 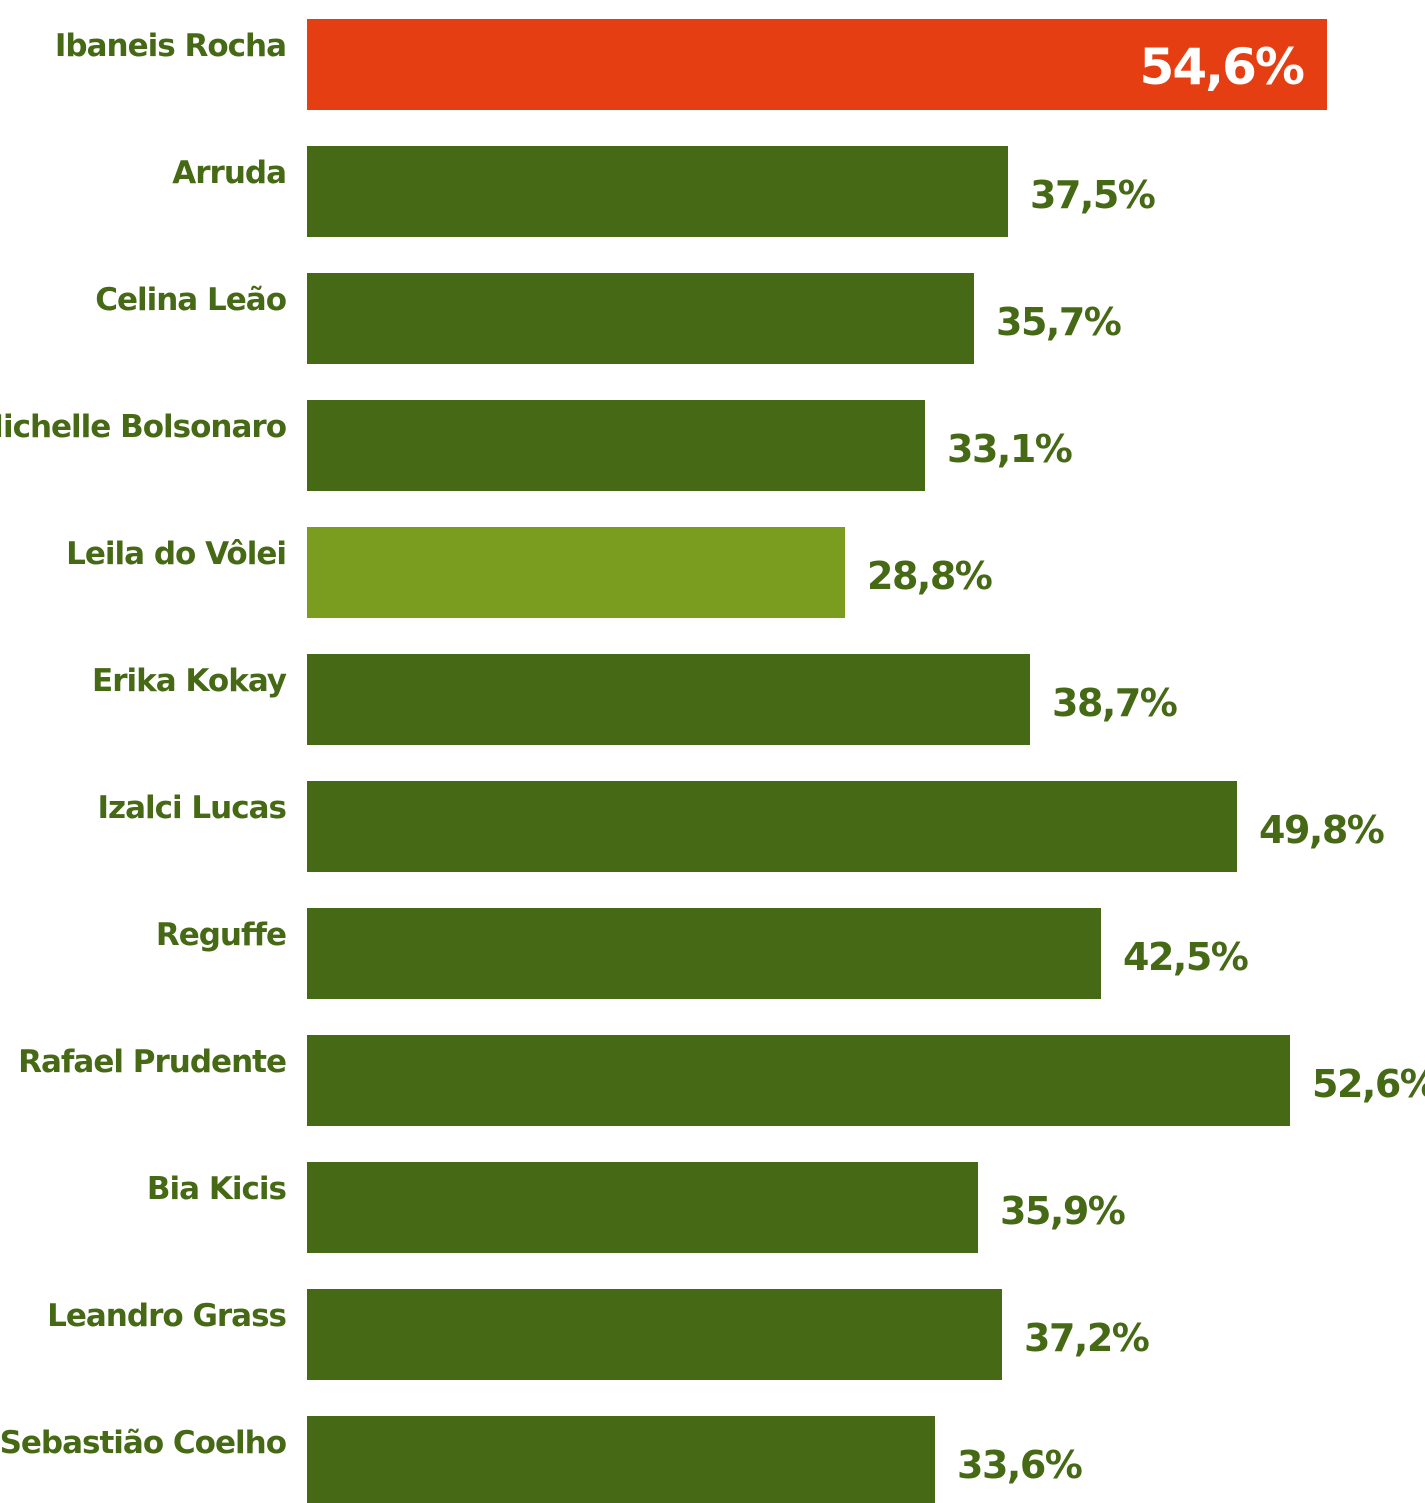 What do you see at coordinates (1009, 449) in the screenshot?
I see `value-label-4: 33,1%` at bounding box center [1009, 449].